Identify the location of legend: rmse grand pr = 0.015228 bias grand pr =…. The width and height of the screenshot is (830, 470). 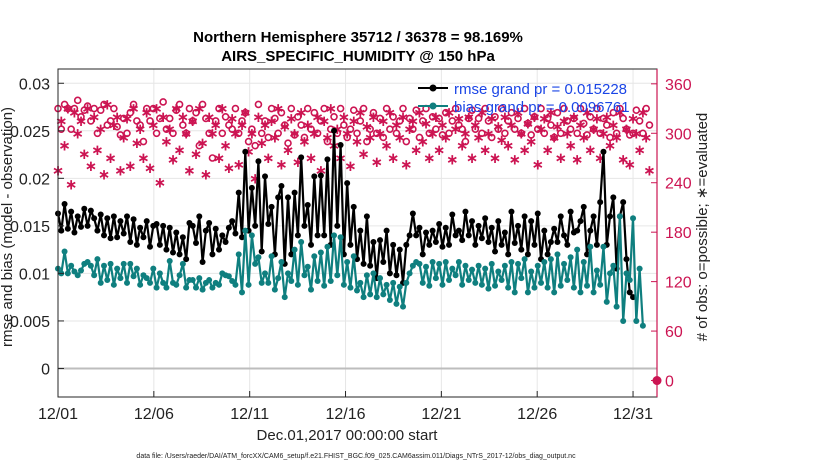
(524, 98).